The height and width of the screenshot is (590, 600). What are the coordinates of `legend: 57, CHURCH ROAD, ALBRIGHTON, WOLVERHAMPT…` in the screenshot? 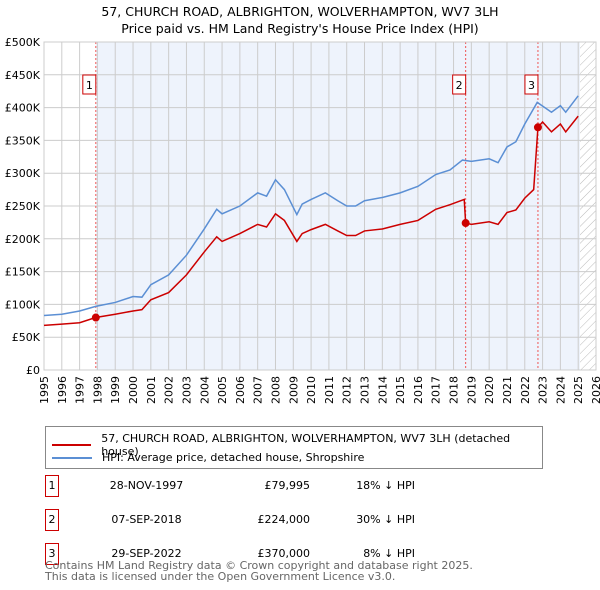 It's located at (294, 447).